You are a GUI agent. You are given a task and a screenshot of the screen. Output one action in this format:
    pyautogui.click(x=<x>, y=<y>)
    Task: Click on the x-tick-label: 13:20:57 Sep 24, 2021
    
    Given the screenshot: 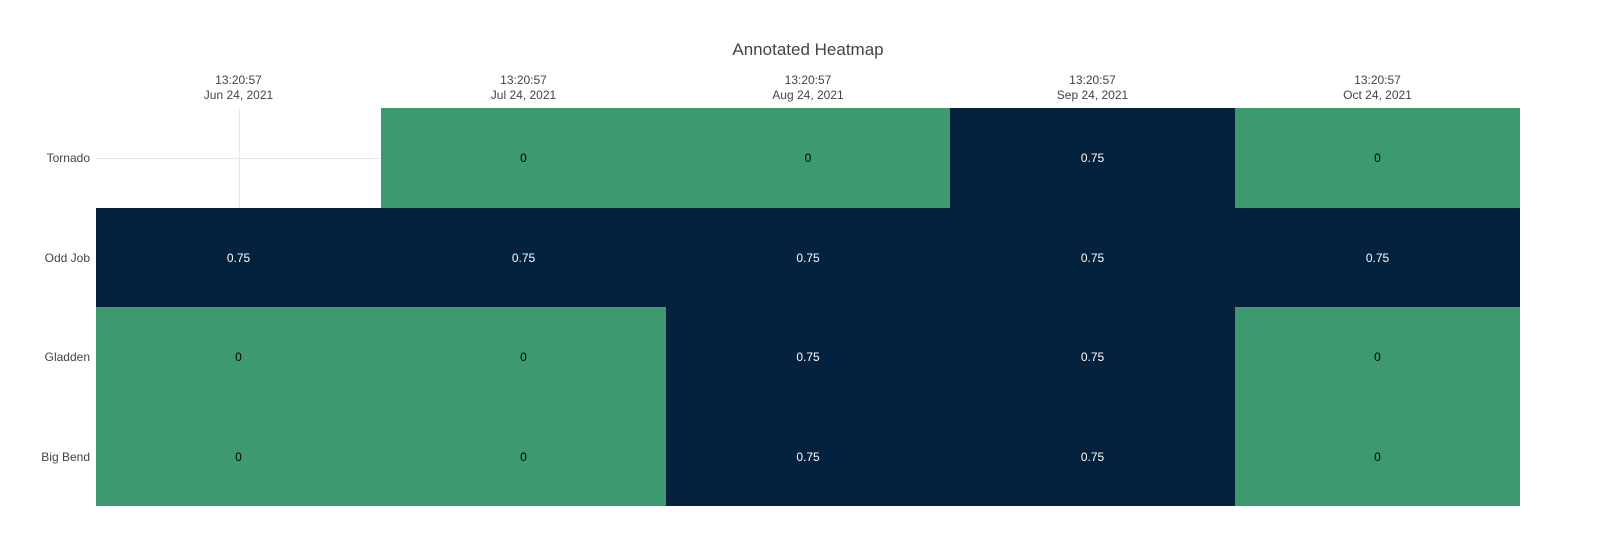 What is the action you would take?
    pyautogui.click(x=1093, y=88)
    